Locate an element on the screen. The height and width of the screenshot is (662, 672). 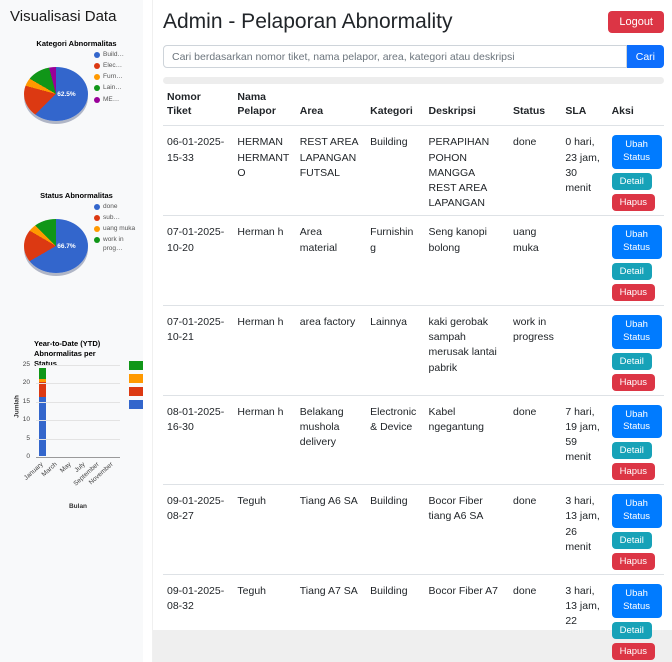
page-title: Admin - Pelaporan Abnormality is located at coordinates (308, 21).